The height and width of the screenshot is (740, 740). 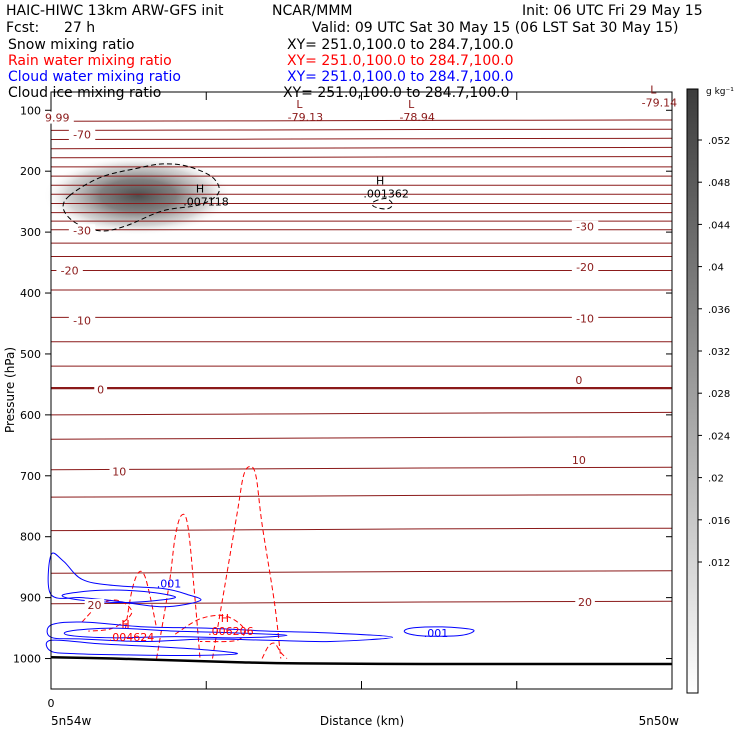 What do you see at coordinates (400, 61) in the screenshot?
I see `field-xy-rain: XY= 251.0,100.0 to 284.7,100.0` at bounding box center [400, 61].